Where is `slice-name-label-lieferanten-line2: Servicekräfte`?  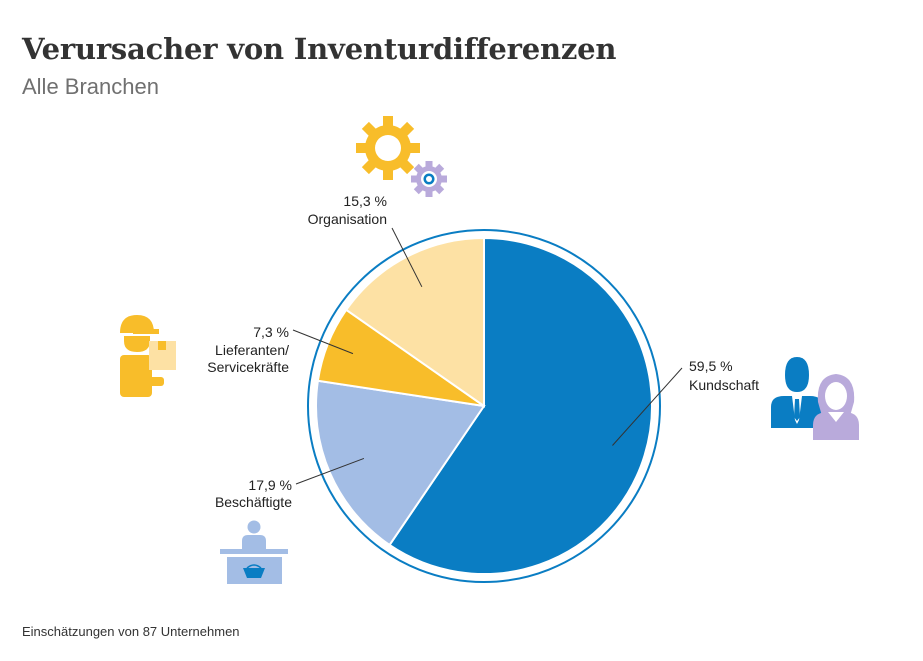 slice-name-label-lieferanten-line2: Servicekräfte is located at coordinates (248, 367).